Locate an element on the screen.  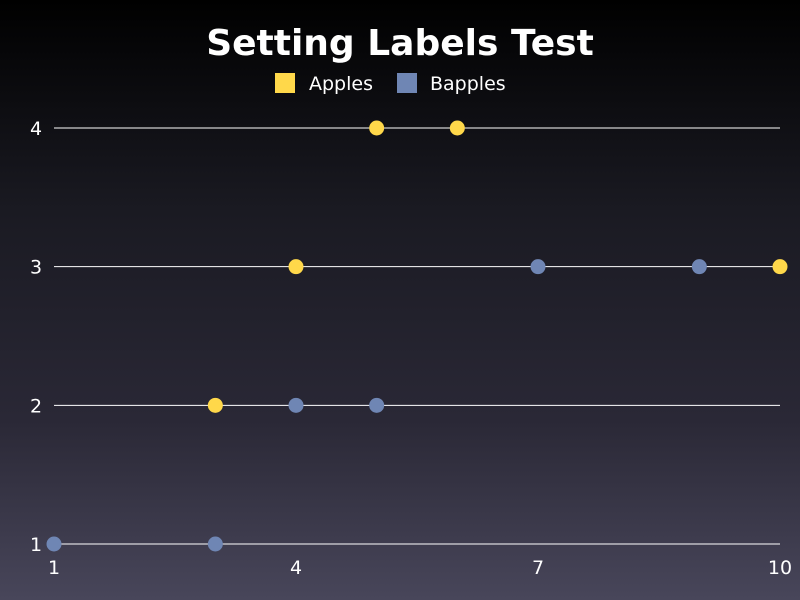
chart-title: Setting Labels Test is located at coordinates (400, 43).